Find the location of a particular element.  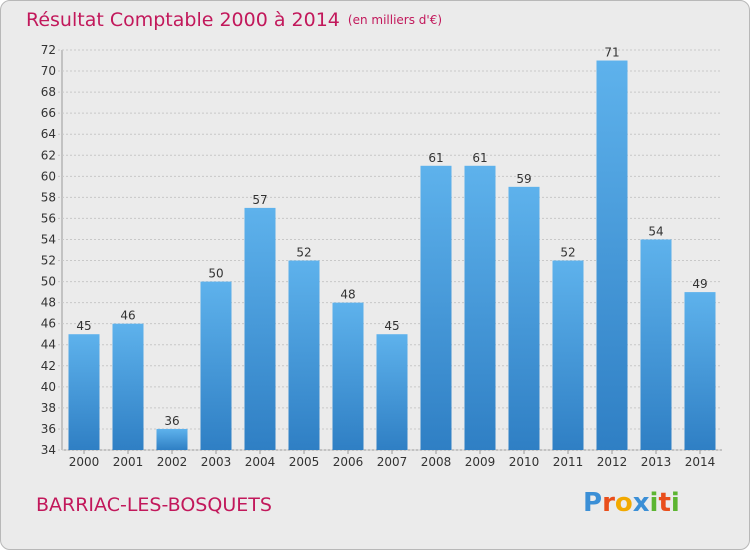

y-tick-label: 34 is located at coordinates (48, 450).